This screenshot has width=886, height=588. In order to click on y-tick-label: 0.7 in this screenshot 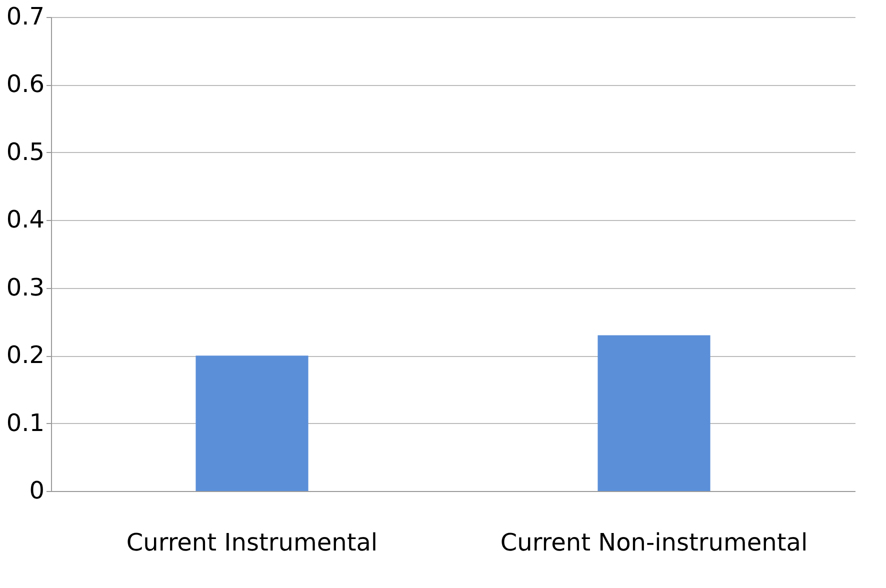, I will do `click(25, 16)`.